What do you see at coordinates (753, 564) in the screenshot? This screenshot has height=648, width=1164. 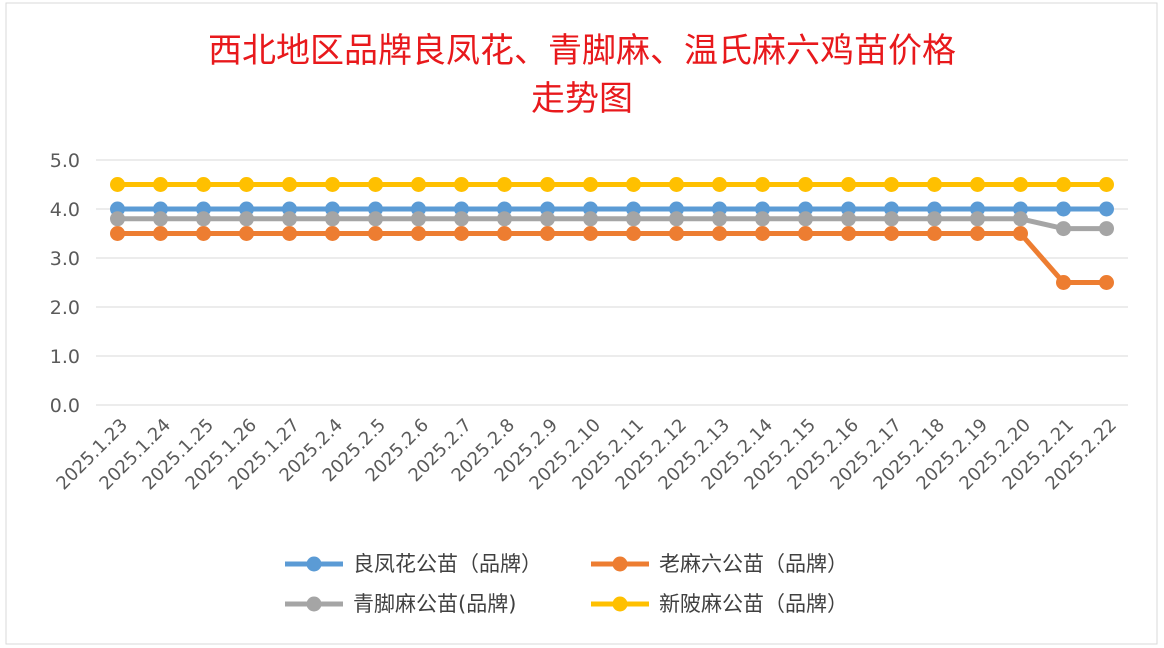 I see `legend-label: 老麻六公苗（品牌）` at bounding box center [753, 564].